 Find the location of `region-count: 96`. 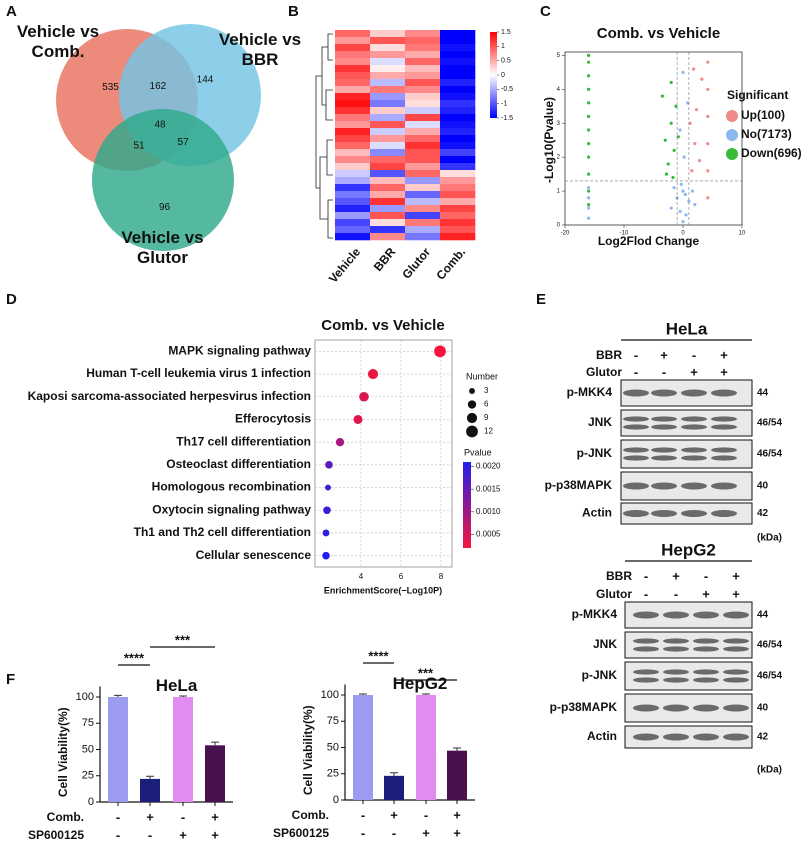

region-count: 96 is located at coordinates (165, 207).